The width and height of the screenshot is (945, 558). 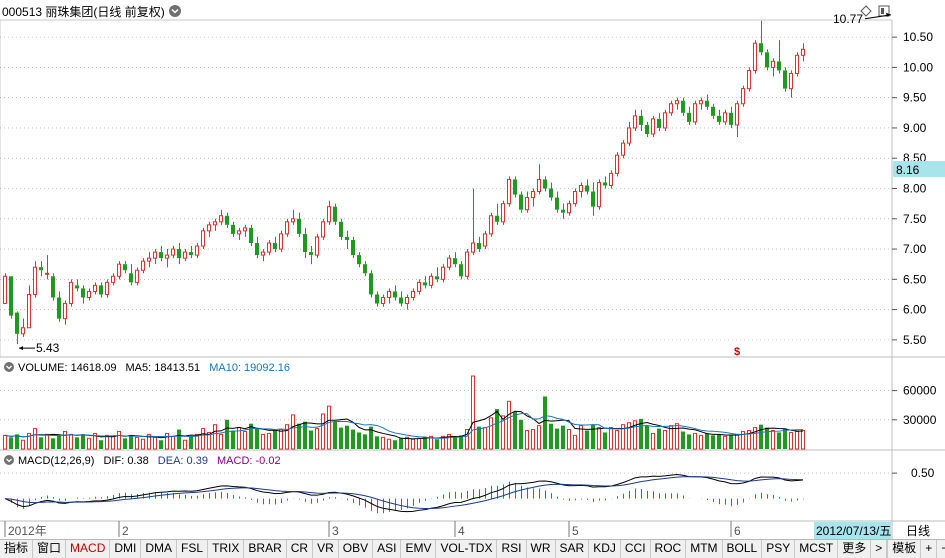 What do you see at coordinates (928, 549) in the screenshot?
I see `zoom-in-button: +` at bounding box center [928, 549].